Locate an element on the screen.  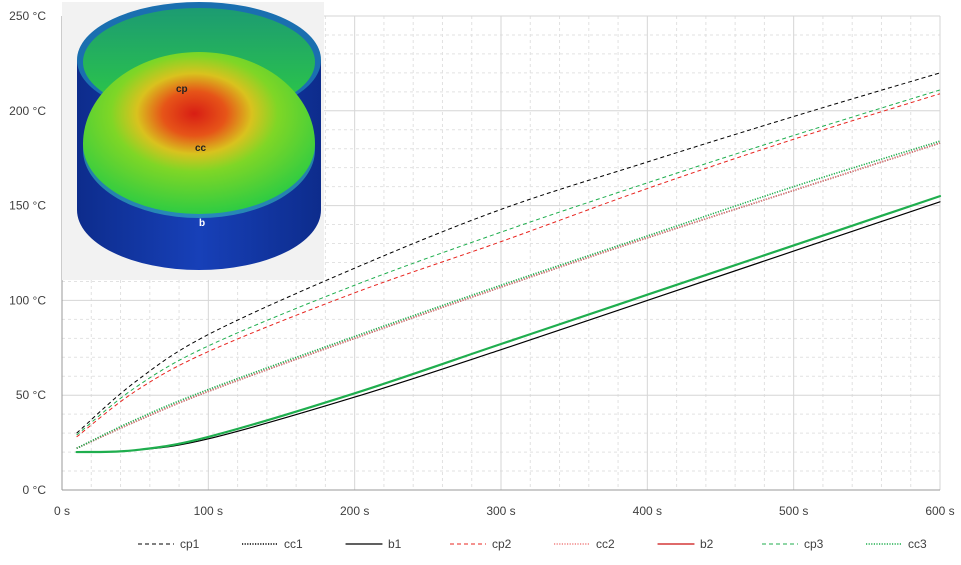
x-tick-label: 400 s is located at coordinates (647, 511).